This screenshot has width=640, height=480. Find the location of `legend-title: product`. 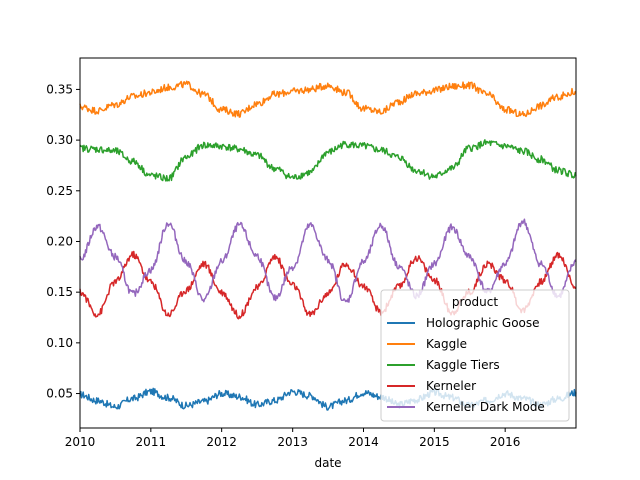

legend-title: product is located at coordinates (475, 302).